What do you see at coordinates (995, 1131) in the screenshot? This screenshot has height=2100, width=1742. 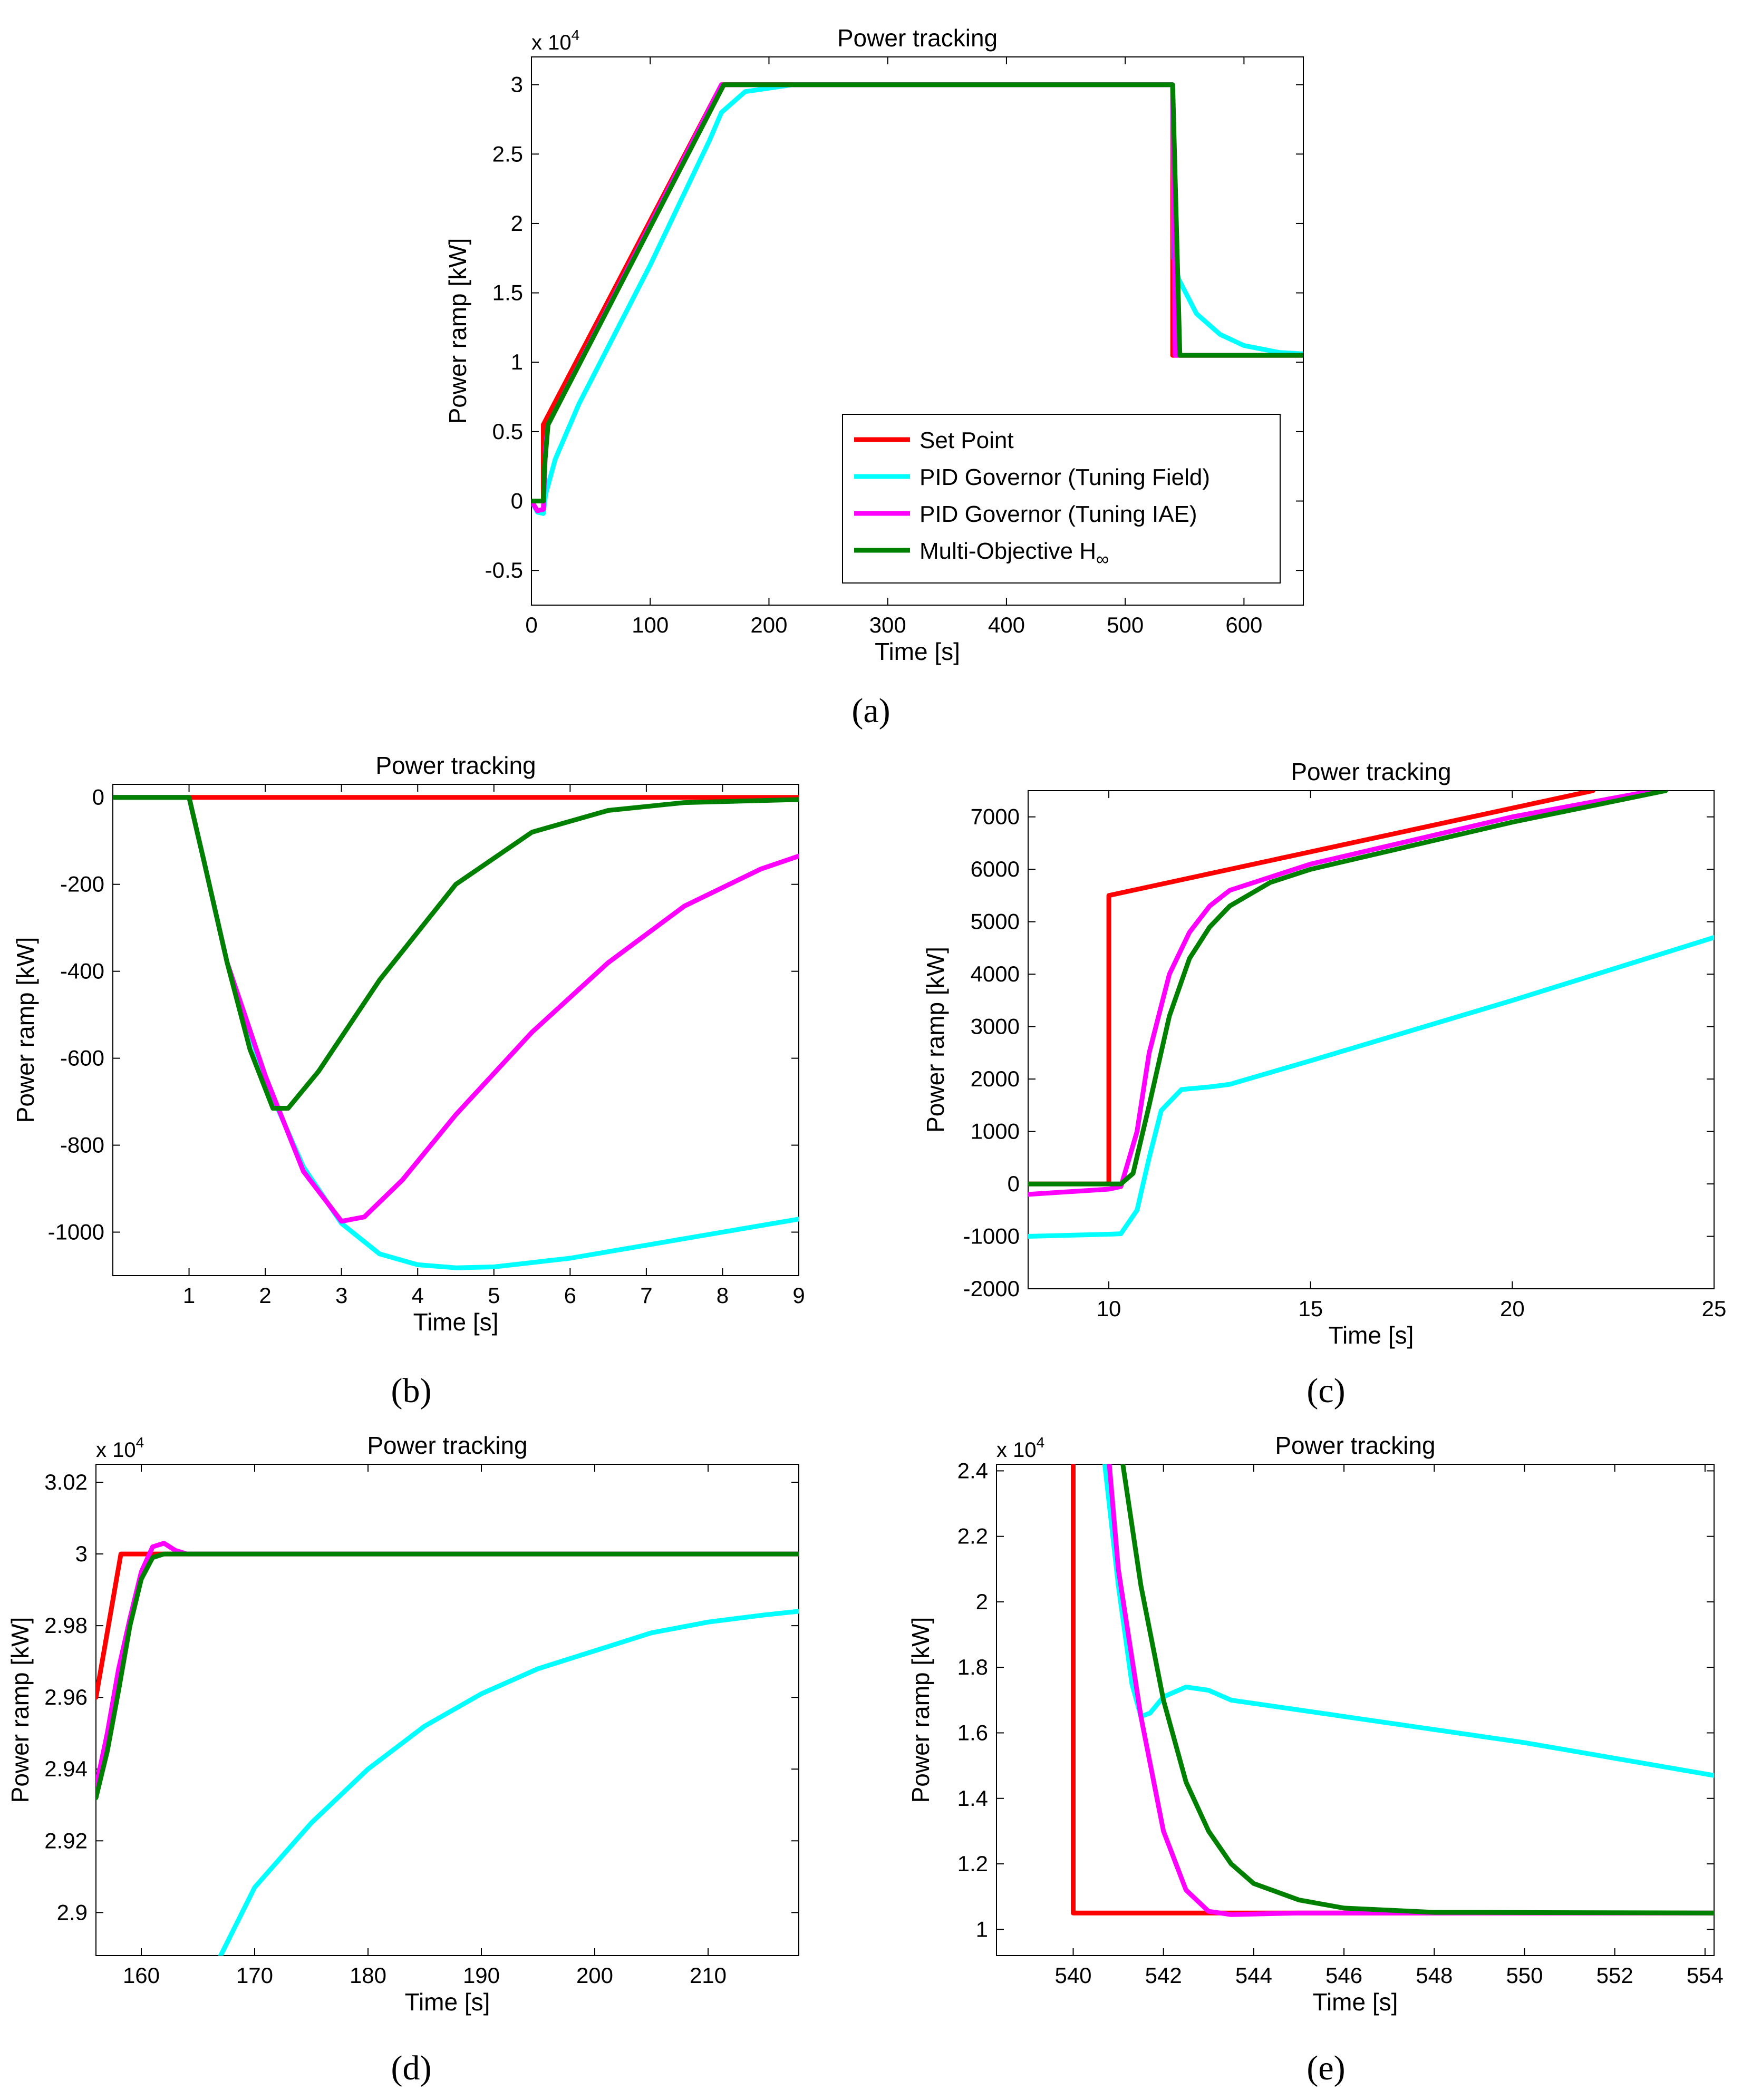 I see `y-tick-label: 1000` at bounding box center [995, 1131].